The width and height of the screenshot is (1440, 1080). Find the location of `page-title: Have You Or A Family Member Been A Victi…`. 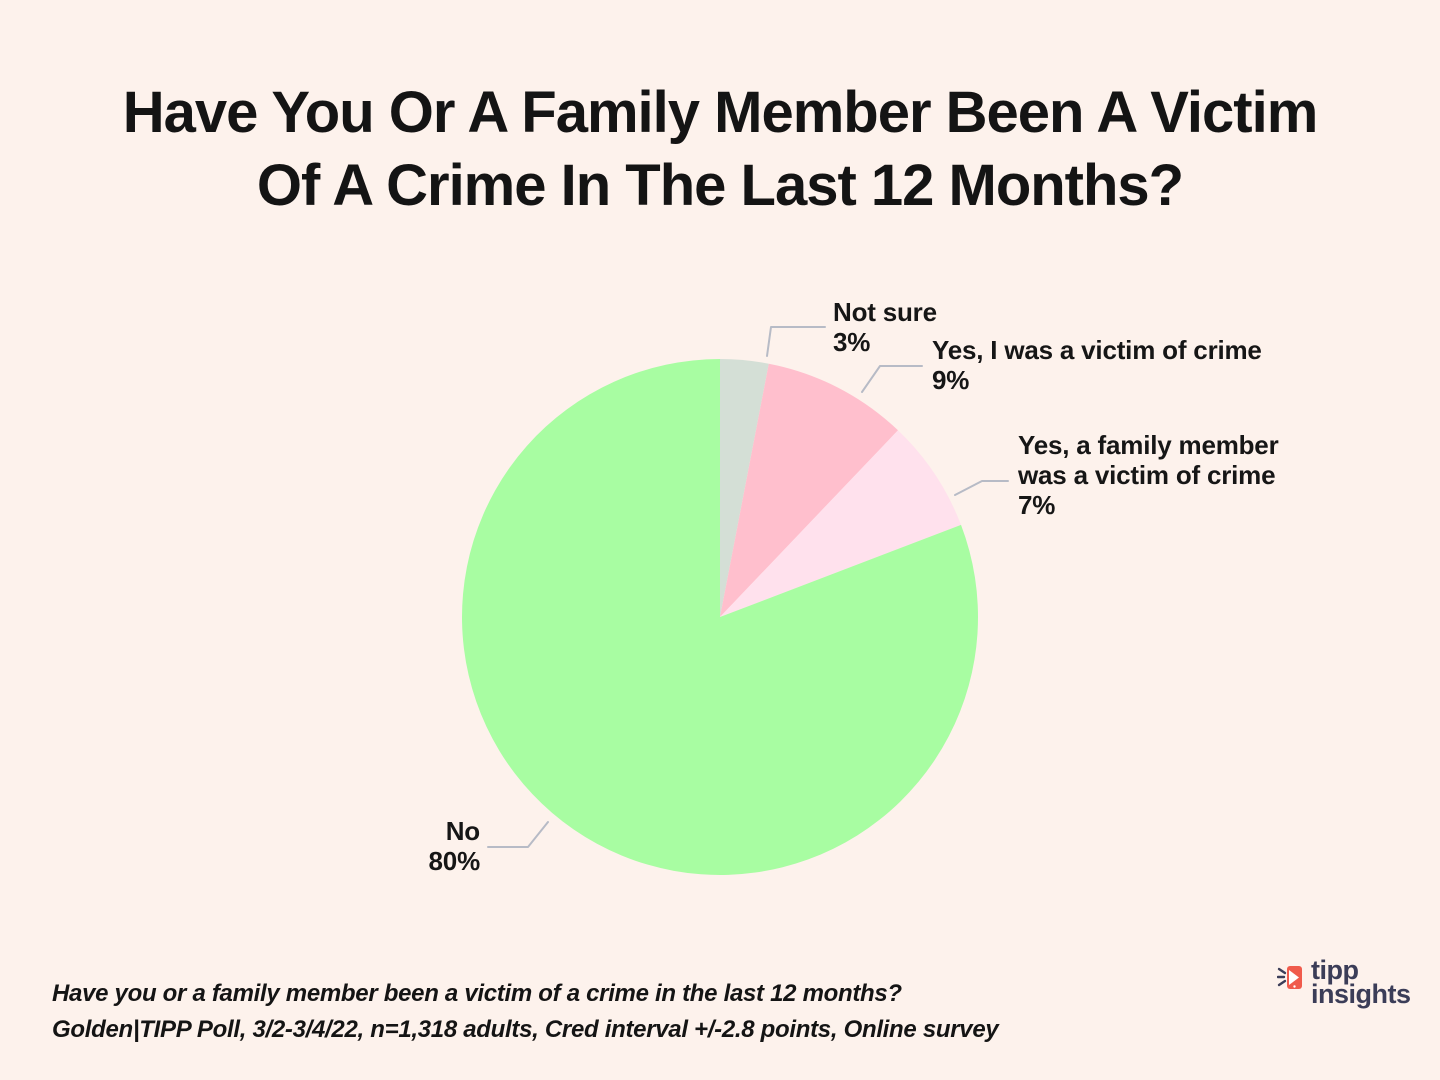

page-title: Have You Or A Family Member Been A Victi… is located at coordinates (720, 149).